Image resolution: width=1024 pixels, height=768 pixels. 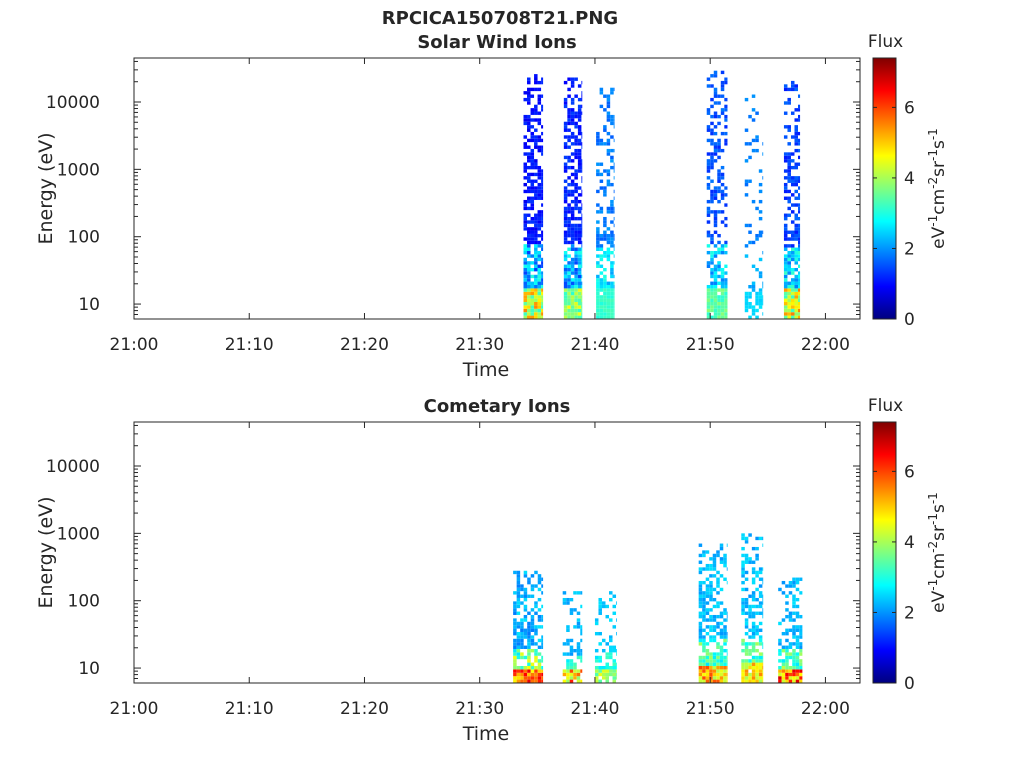 What do you see at coordinates (486, 734) in the screenshot?
I see `x-axis-label: Time` at bounding box center [486, 734].